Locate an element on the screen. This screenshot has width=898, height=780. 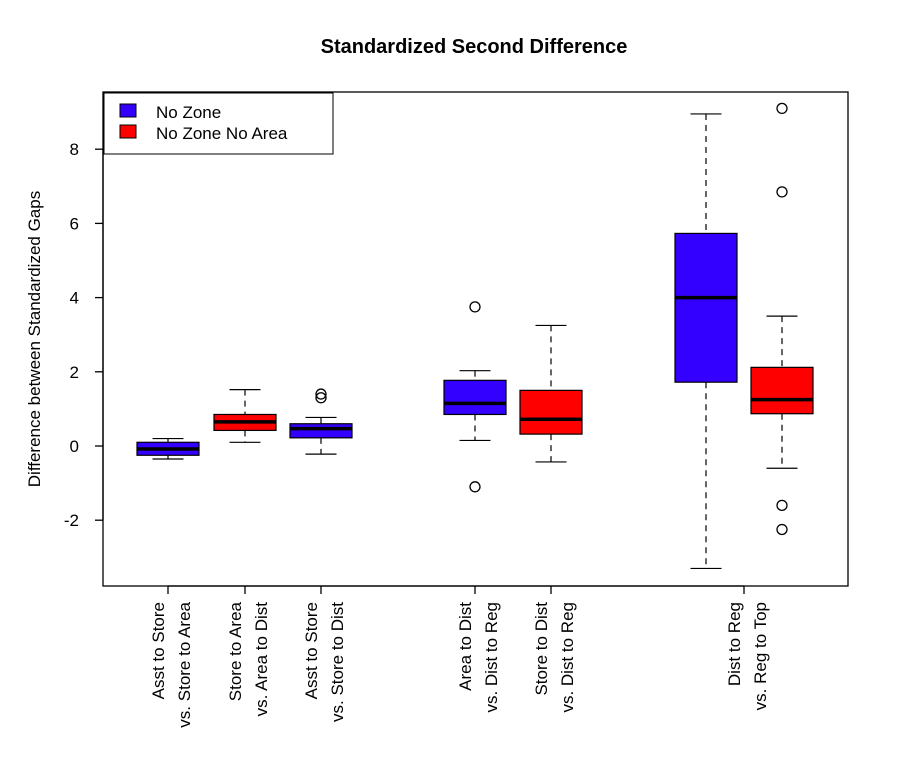
legend-label-no-zone-no-area: No Zone No Area is located at coordinates (222, 133).